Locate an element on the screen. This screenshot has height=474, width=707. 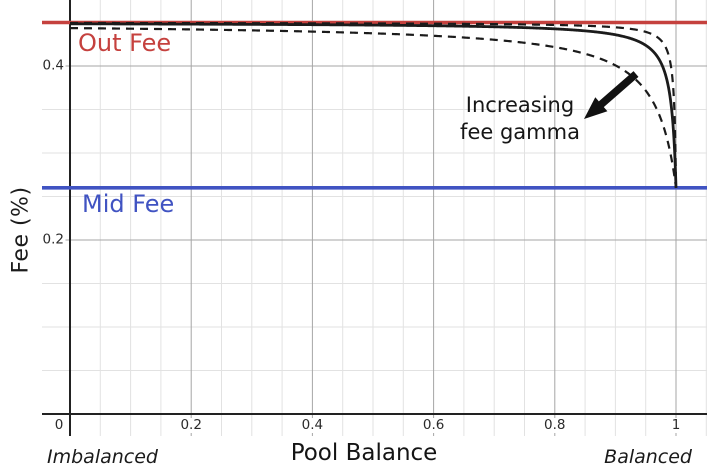
mid-fee-label: Mid Fee is located at coordinates (128, 204).